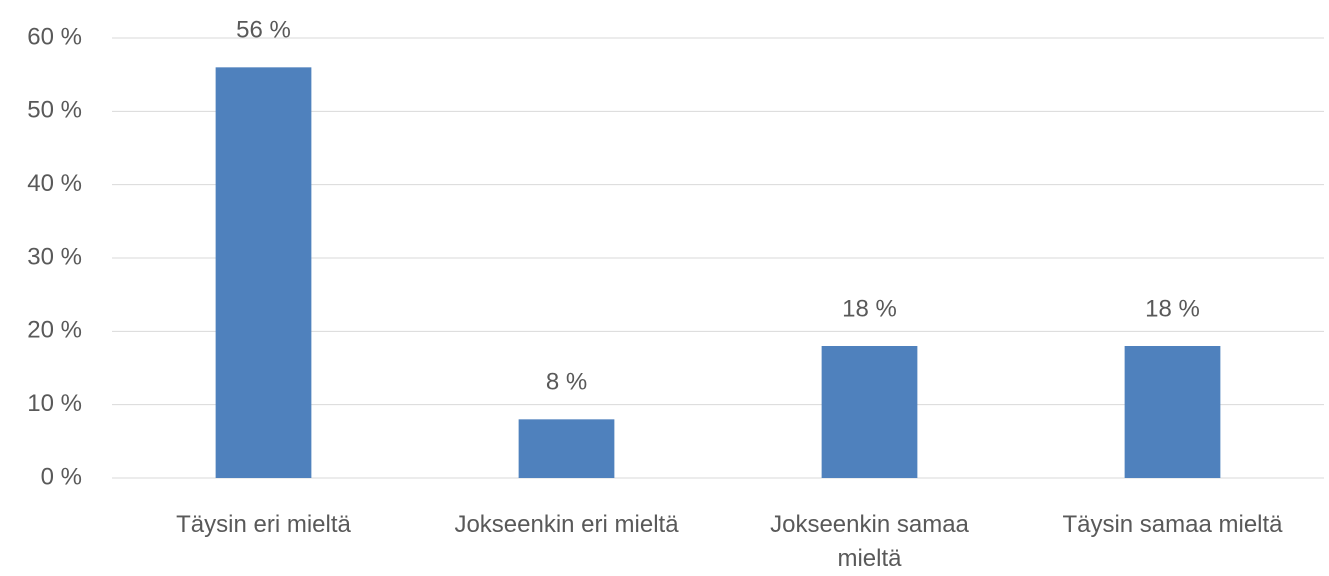  What do you see at coordinates (54, 403) in the screenshot?
I see `y-tick-label: 10 %` at bounding box center [54, 403].